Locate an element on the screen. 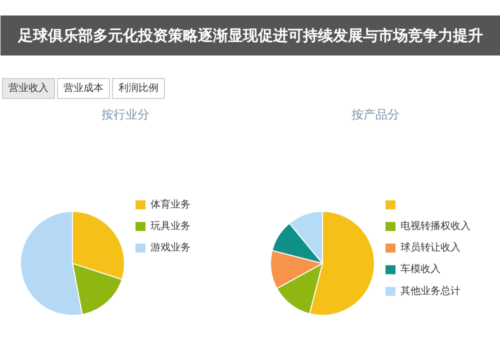 The image size is (500, 362). text: 利润比例 is located at coordinates (138, 88).